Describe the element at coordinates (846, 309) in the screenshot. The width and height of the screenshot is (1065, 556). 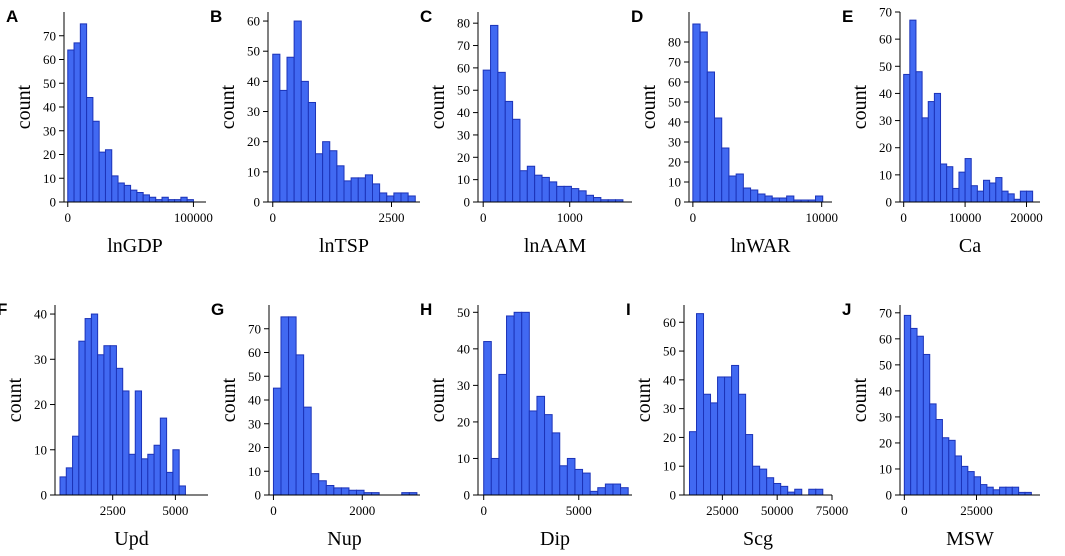
I see `panel-letter: J` at that location.